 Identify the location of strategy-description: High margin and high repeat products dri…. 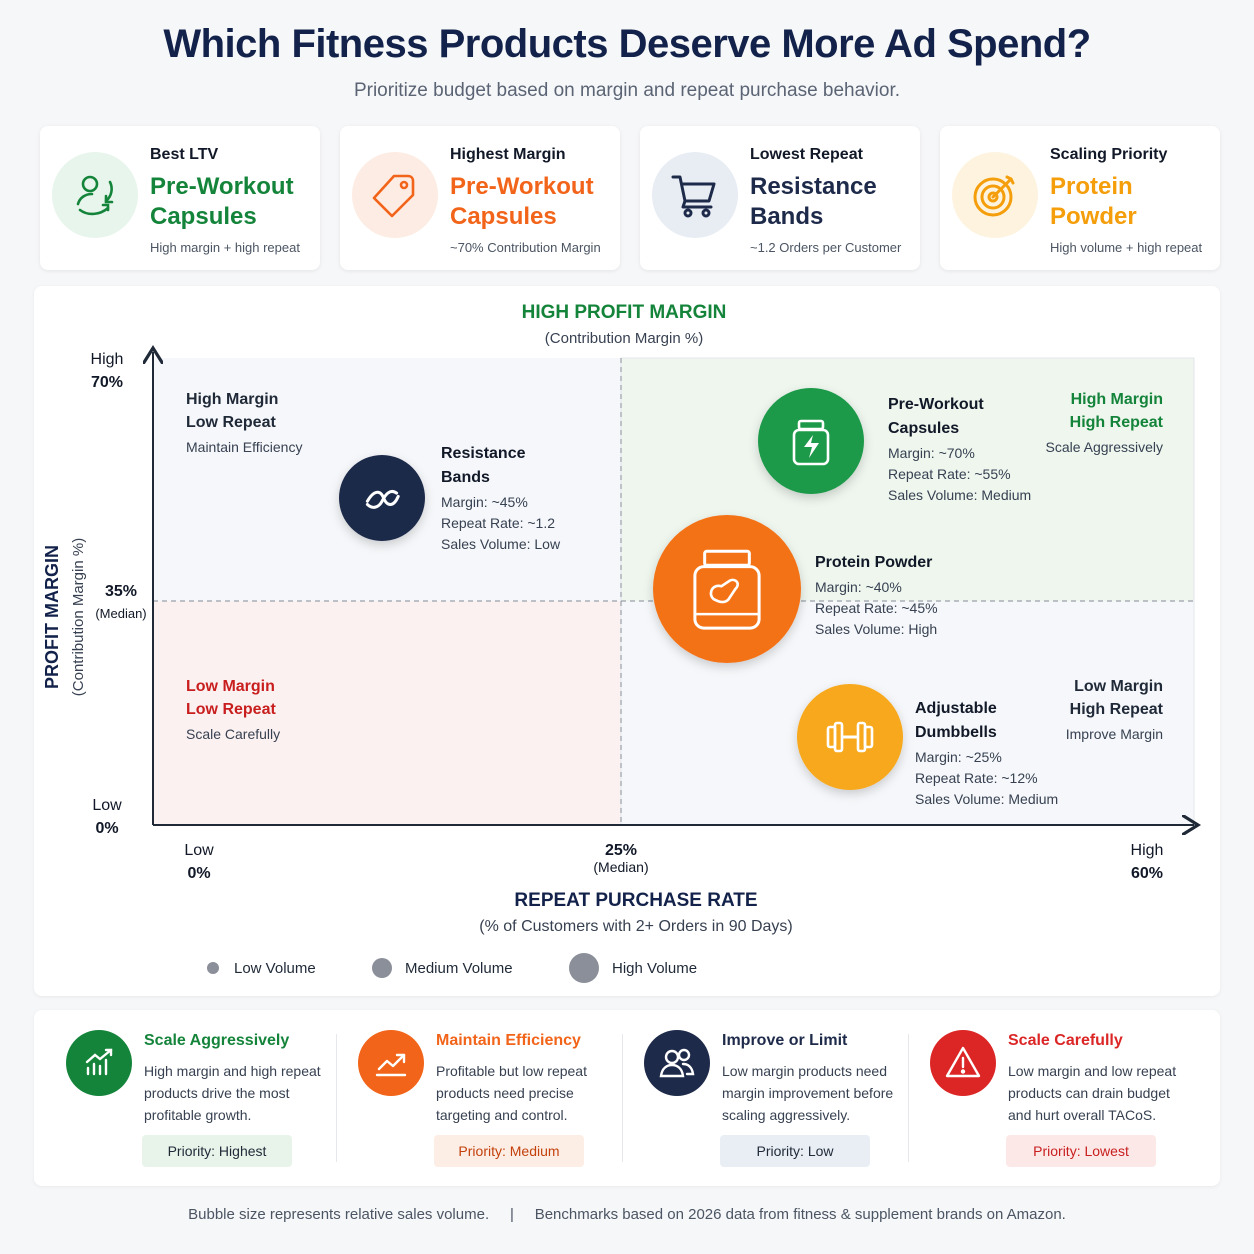
(232, 1093).